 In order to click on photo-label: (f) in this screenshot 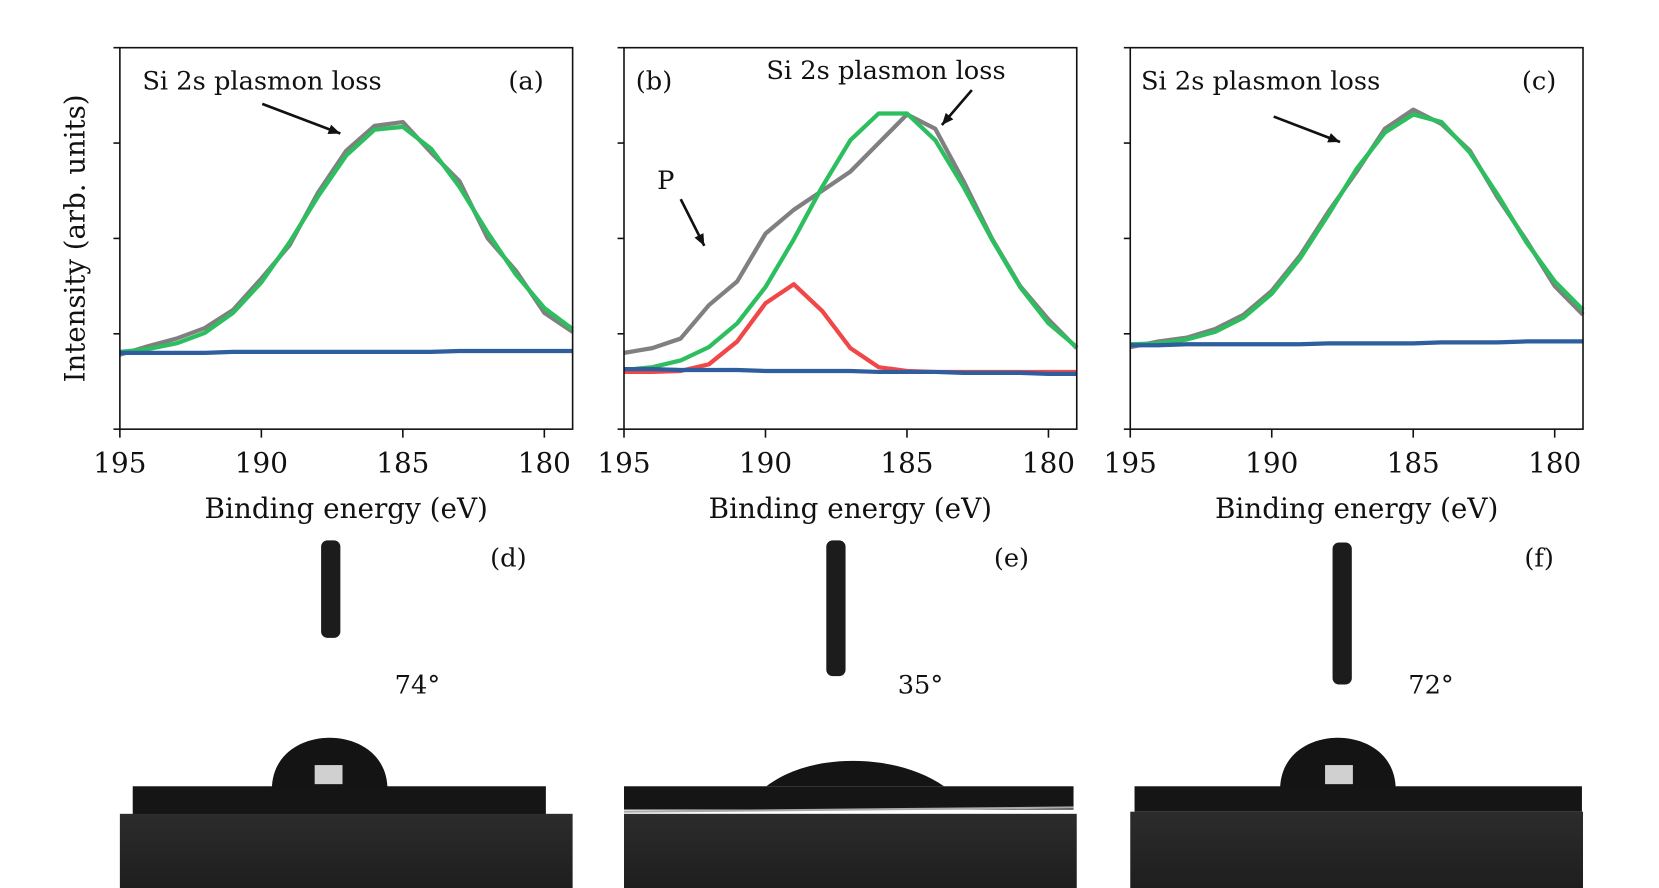, I will do `click(1539, 559)`.